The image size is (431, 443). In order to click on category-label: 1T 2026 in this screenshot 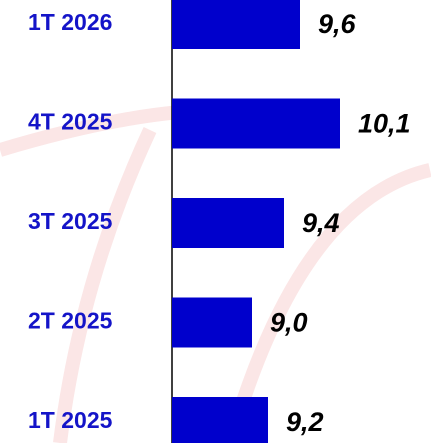, I will do `click(70, 22)`.